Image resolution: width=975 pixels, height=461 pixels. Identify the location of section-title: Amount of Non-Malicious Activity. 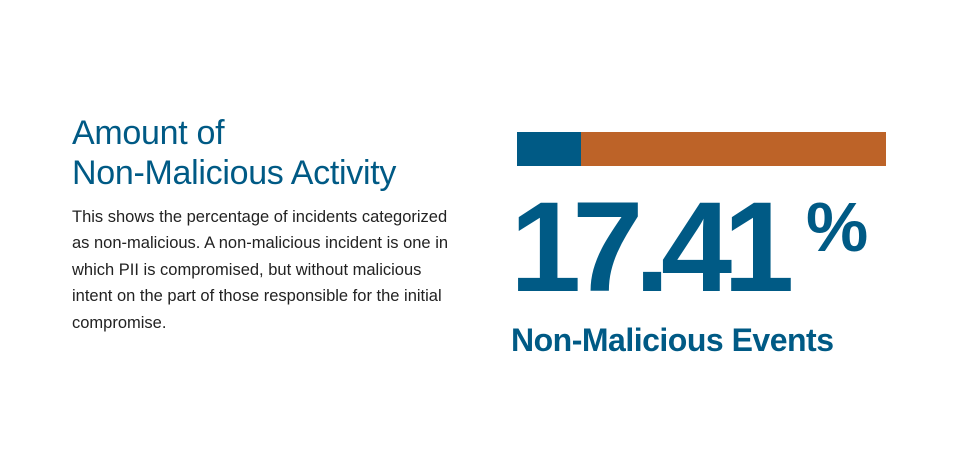
(272, 153).